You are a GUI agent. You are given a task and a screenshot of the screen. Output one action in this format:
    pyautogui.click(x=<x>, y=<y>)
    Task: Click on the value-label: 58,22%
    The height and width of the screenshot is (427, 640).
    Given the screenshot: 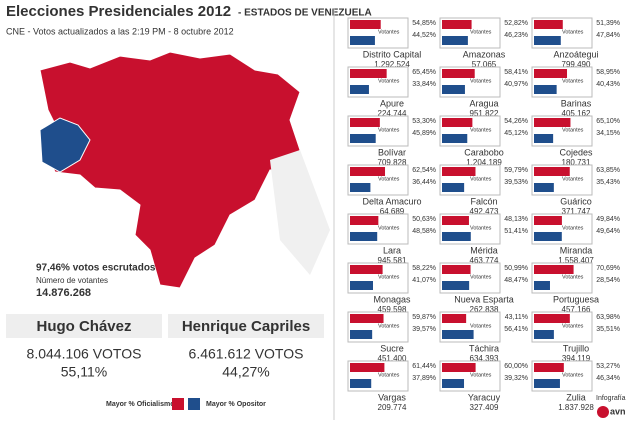 What is the action you would take?
    pyautogui.click(x=424, y=268)
    